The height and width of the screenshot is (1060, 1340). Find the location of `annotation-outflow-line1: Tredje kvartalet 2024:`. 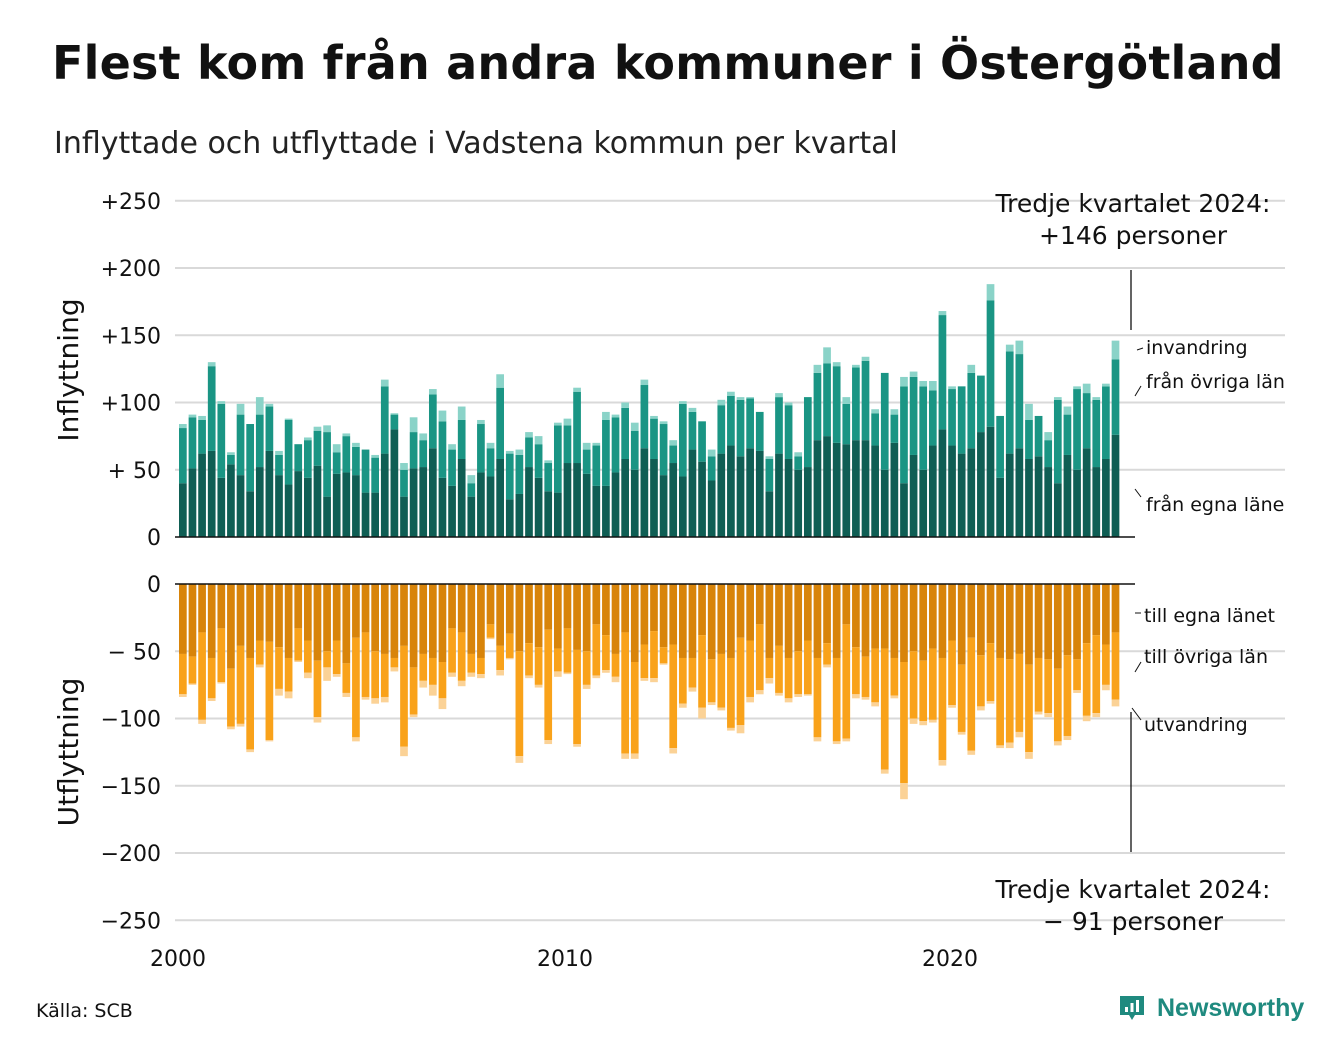

annotation-outflow-line1: Tredje kvartalet 2024: is located at coordinates (1133, 889).